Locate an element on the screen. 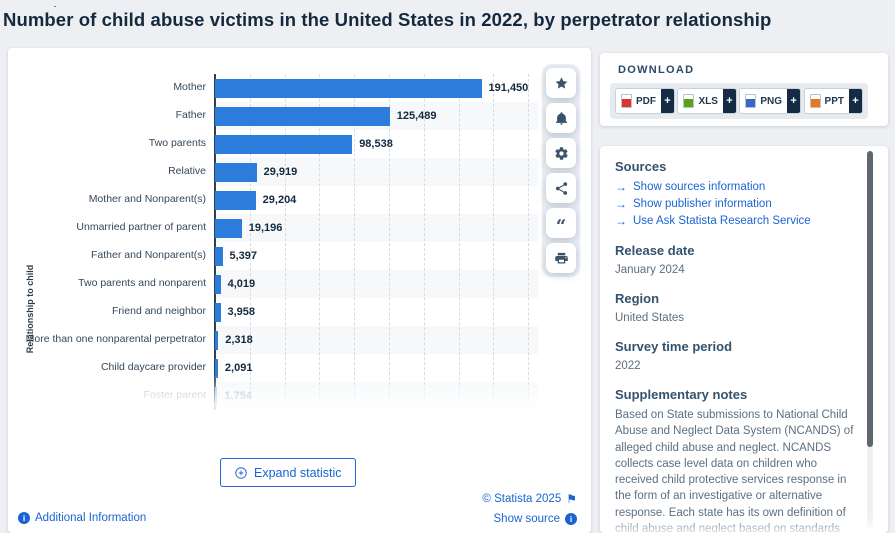  print-button is located at coordinates (561, 258).